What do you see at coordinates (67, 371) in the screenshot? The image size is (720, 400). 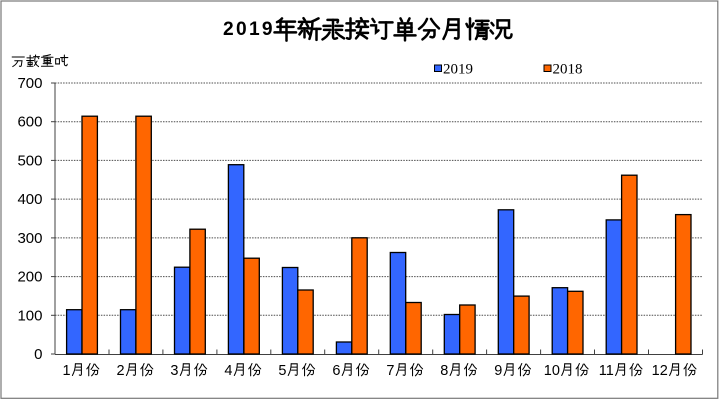 I see `svg-text: 1` at bounding box center [67, 371].